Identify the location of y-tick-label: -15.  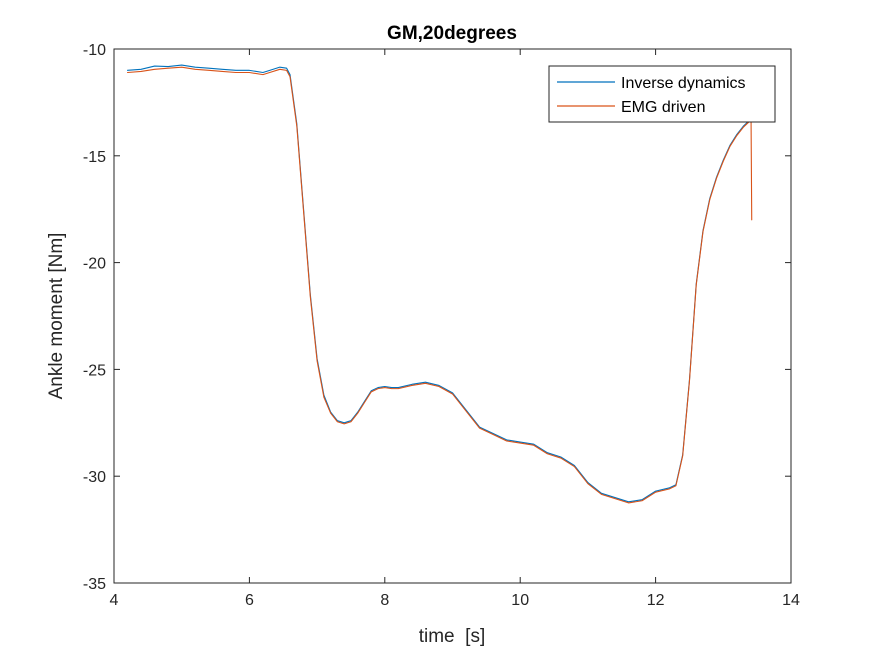
(94, 157).